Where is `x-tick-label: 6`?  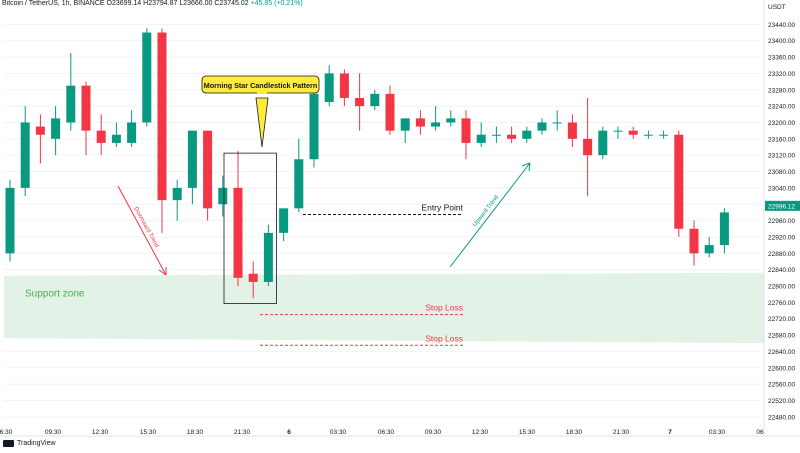 x-tick-label: 6 is located at coordinates (289, 432).